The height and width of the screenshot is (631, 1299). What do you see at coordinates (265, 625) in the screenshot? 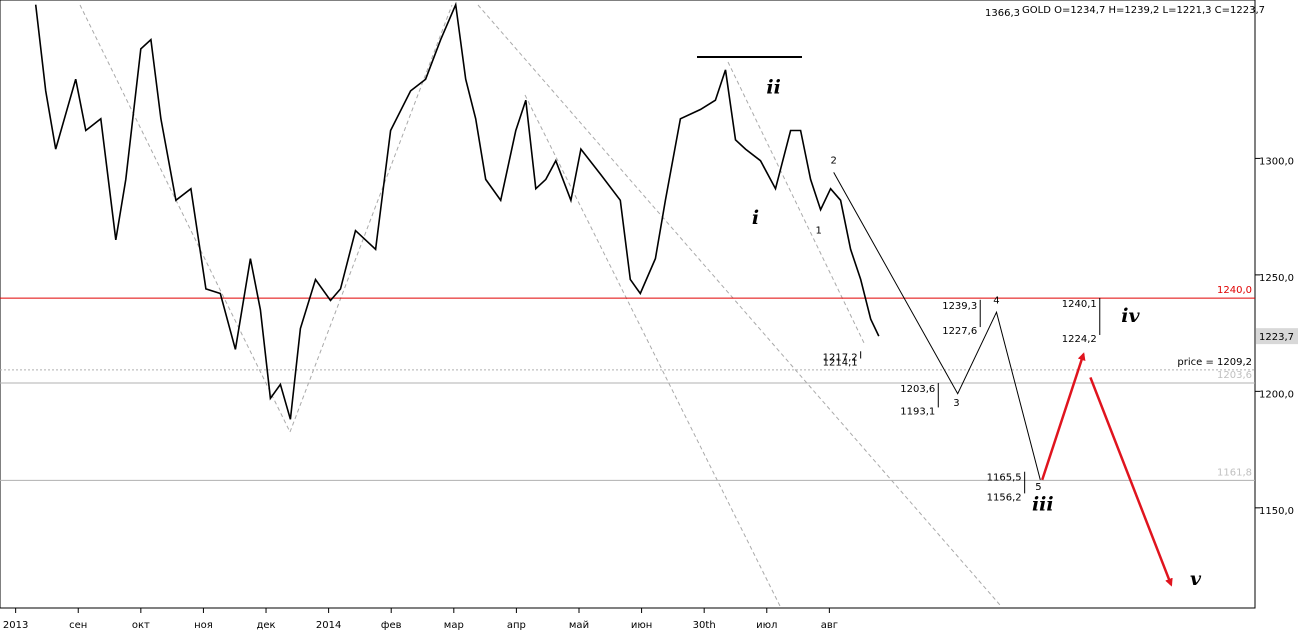
I see `x-tick-label: дек` at bounding box center [265, 625].